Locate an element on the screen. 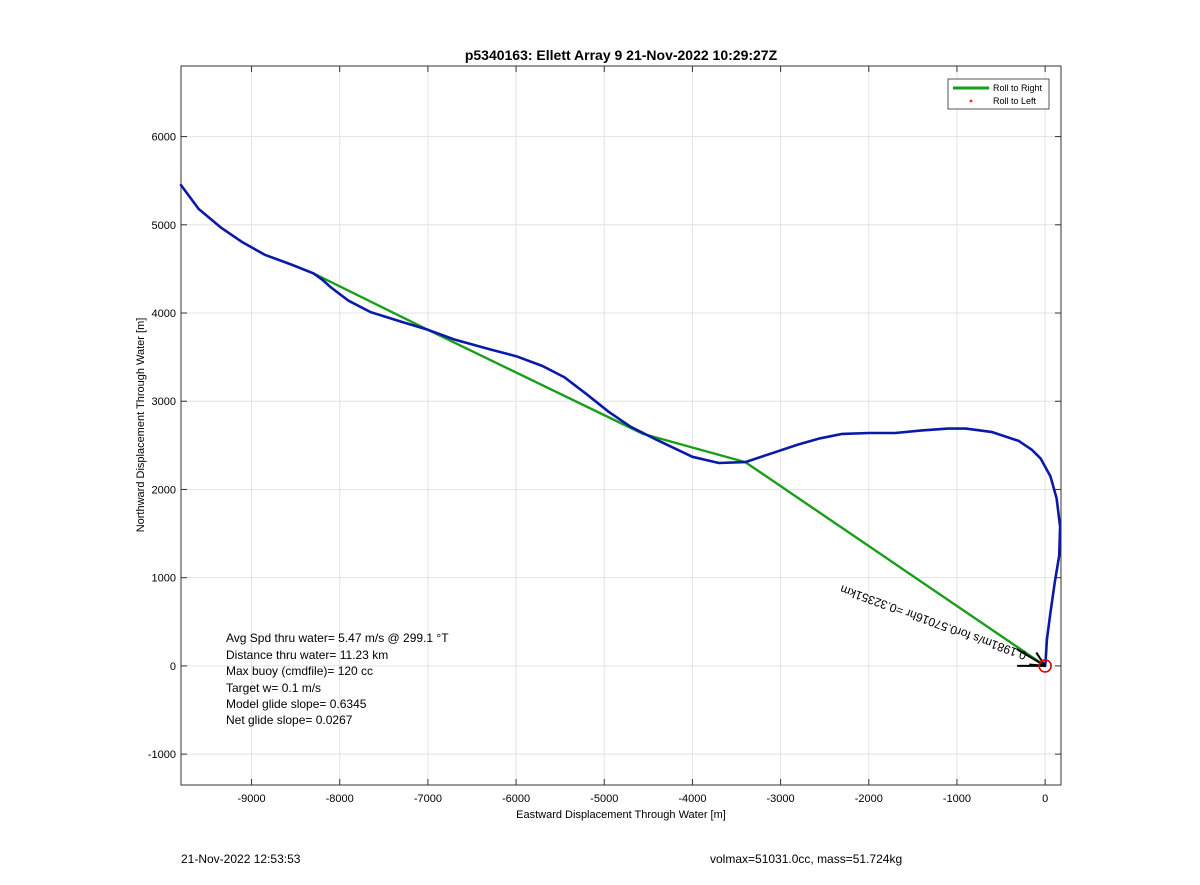 The width and height of the screenshot is (1200, 885). legend-swatch-roll-left is located at coordinates (971, 101).